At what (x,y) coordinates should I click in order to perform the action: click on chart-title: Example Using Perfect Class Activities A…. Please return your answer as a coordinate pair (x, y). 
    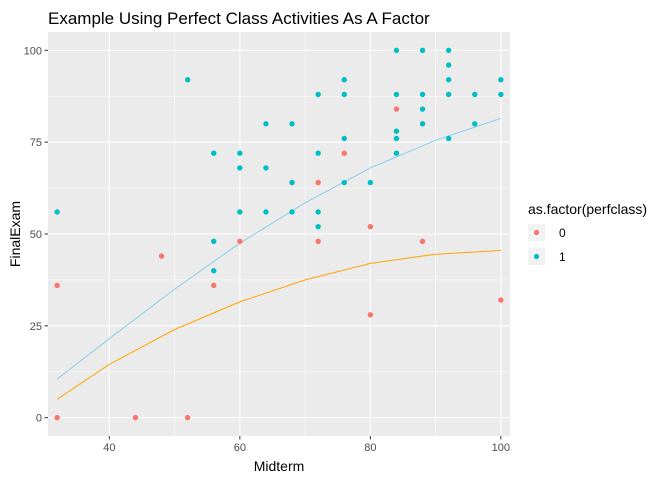
    Looking at the image, I should click on (239, 18).